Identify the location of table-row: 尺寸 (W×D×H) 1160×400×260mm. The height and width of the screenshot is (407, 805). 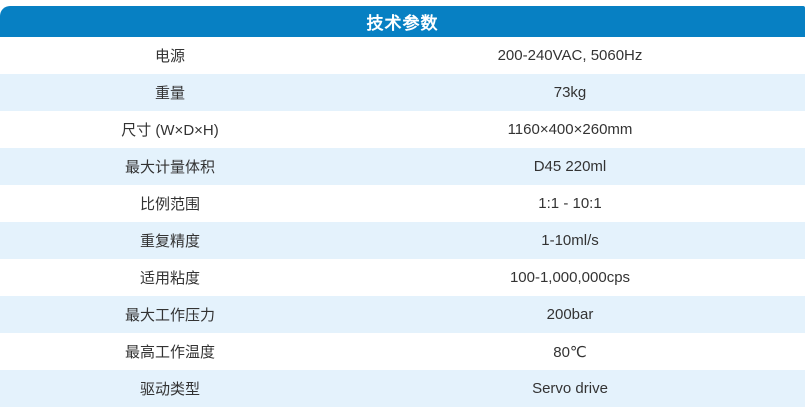
(402, 129).